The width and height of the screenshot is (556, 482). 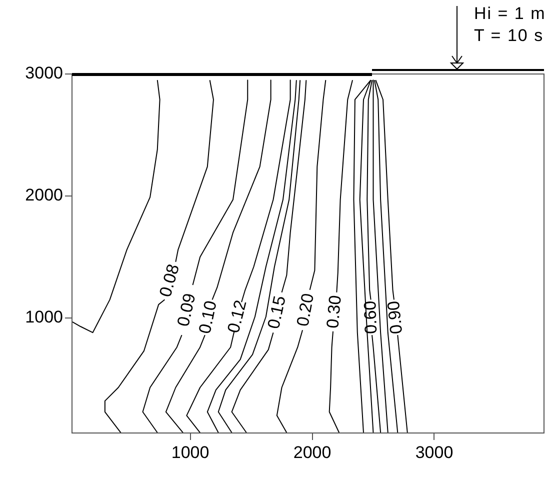 What do you see at coordinates (190, 452) in the screenshot?
I see `x-tick-label: 1000` at bounding box center [190, 452].